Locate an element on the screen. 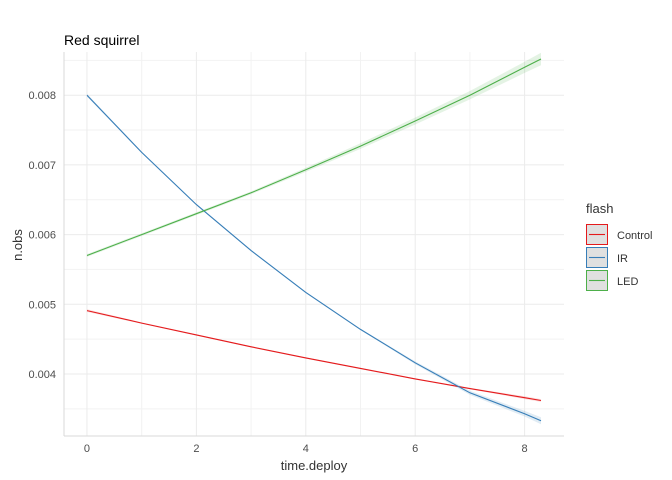  line-control is located at coordinates (314, 356).